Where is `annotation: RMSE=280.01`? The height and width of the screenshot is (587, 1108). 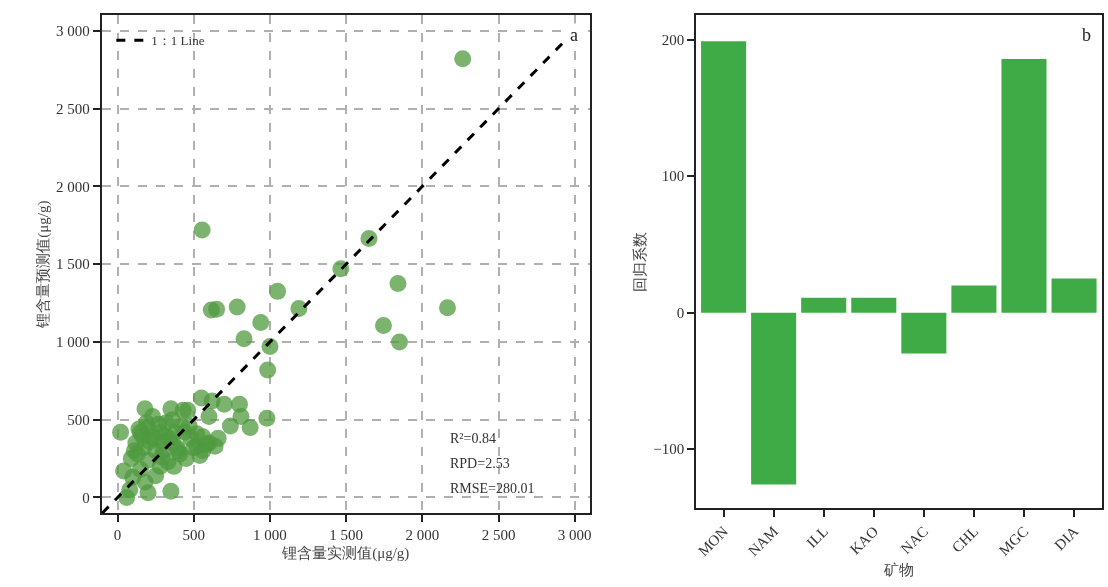 annotation: RMSE=280.01 is located at coordinates (492, 488).